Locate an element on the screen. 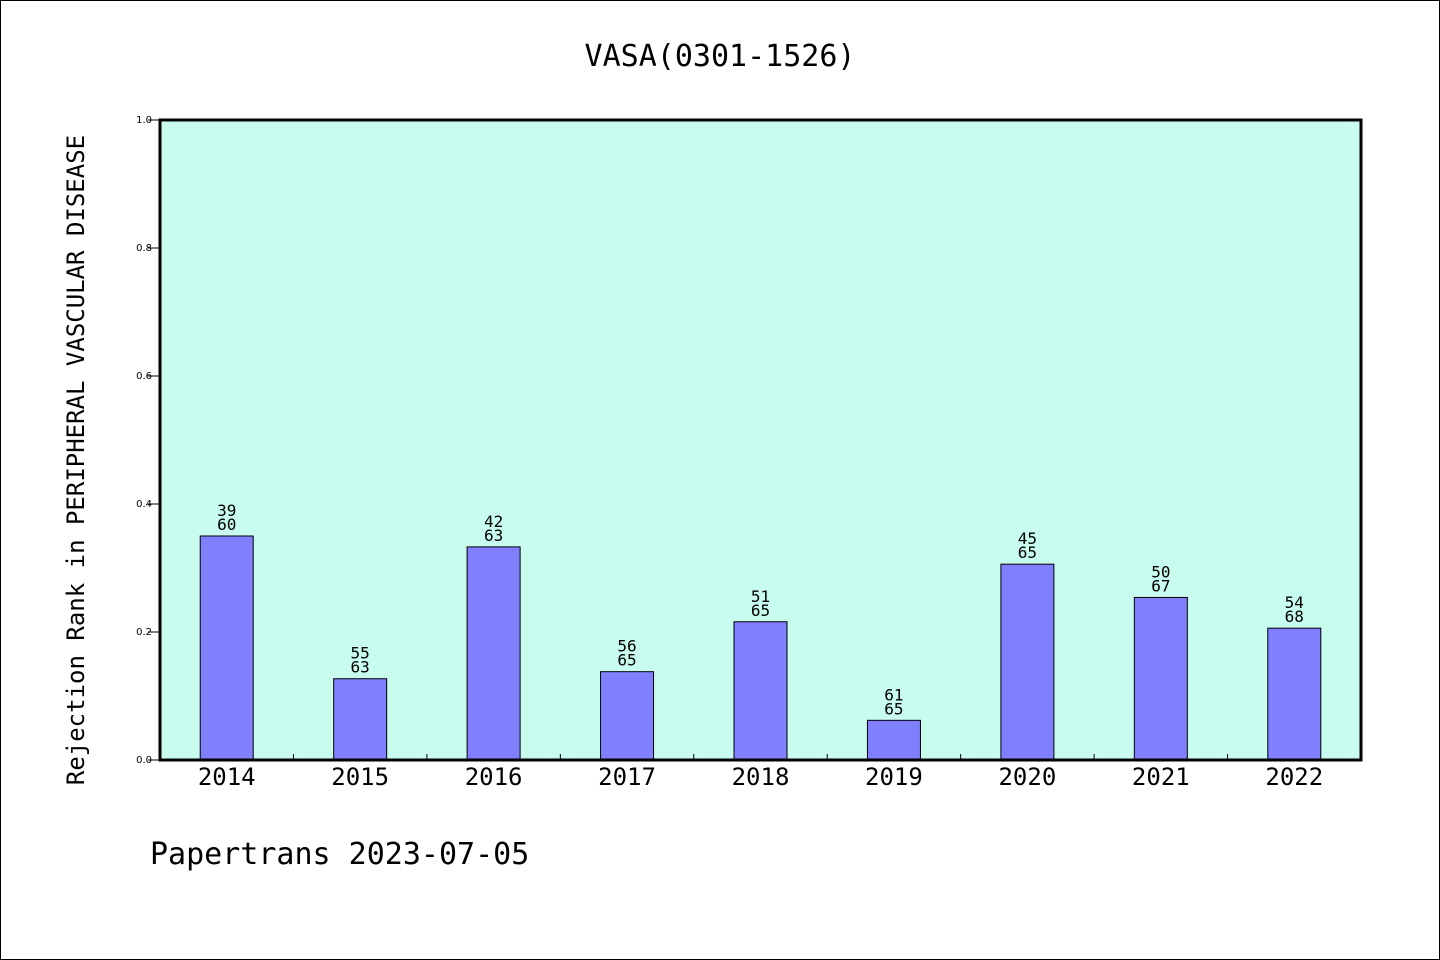 This screenshot has width=1440, height=960. x-tick-label: 2018 is located at coordinates (761, 777).